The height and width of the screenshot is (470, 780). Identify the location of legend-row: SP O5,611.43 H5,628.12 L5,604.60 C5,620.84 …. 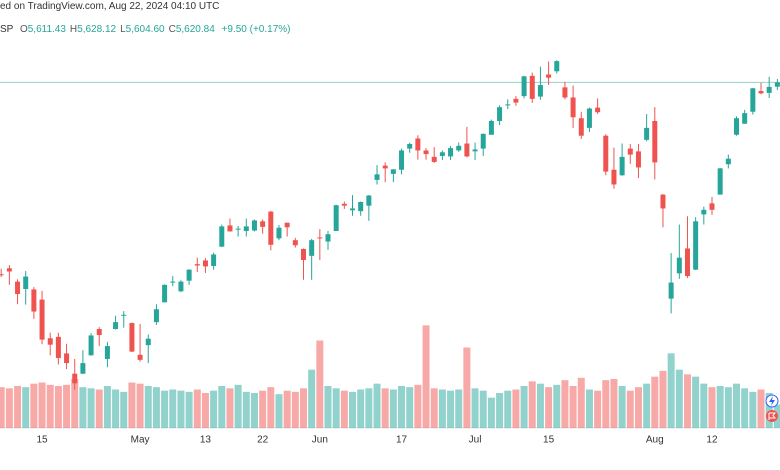
(145, 29).